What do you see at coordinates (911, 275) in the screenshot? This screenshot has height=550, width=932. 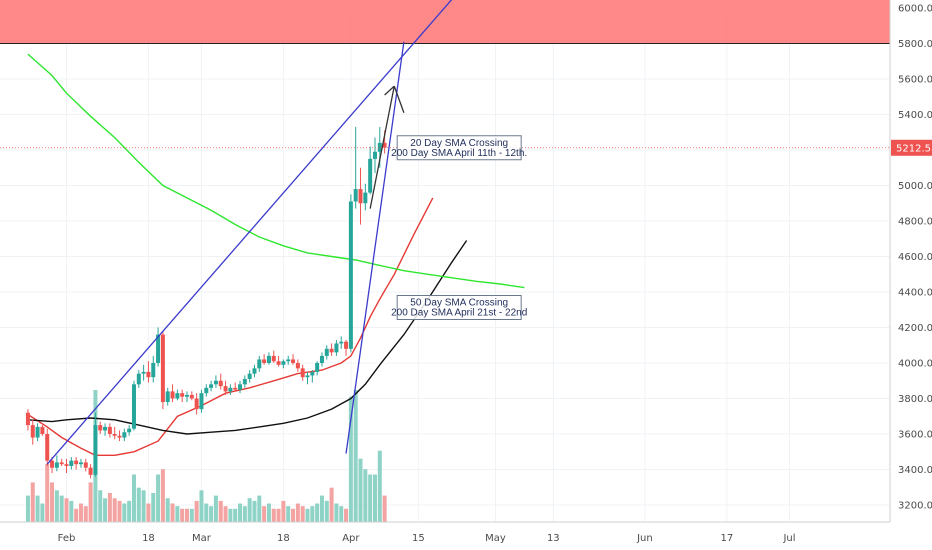 I see `price-axis-panel` at bounding box center [911, 275].